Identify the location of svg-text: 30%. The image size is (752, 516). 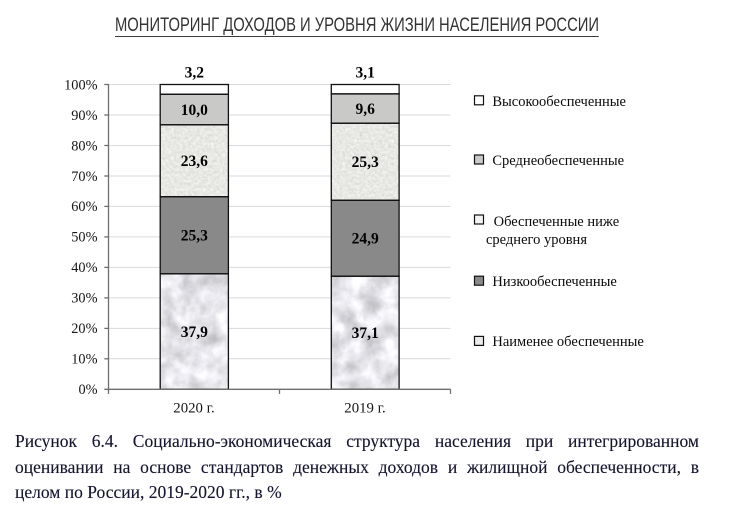
(84, 299).